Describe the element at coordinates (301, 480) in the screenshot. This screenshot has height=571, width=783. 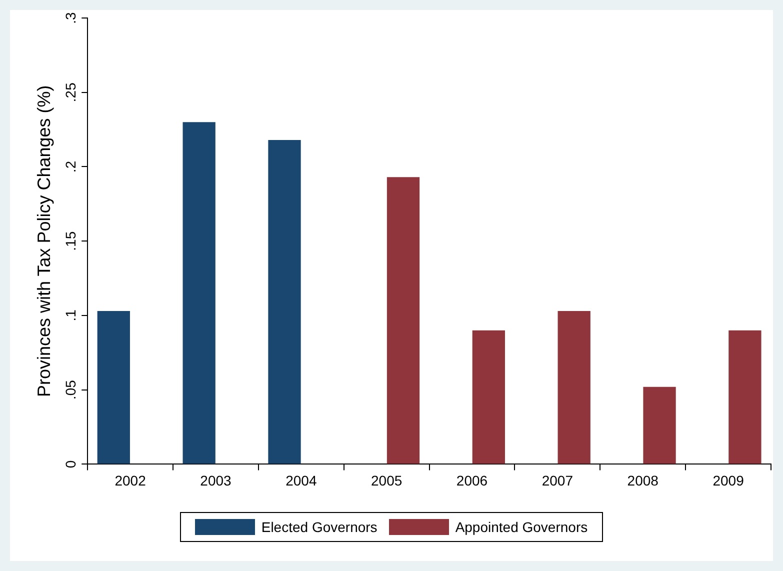
I see `x-tick-label: 2004` at that location.